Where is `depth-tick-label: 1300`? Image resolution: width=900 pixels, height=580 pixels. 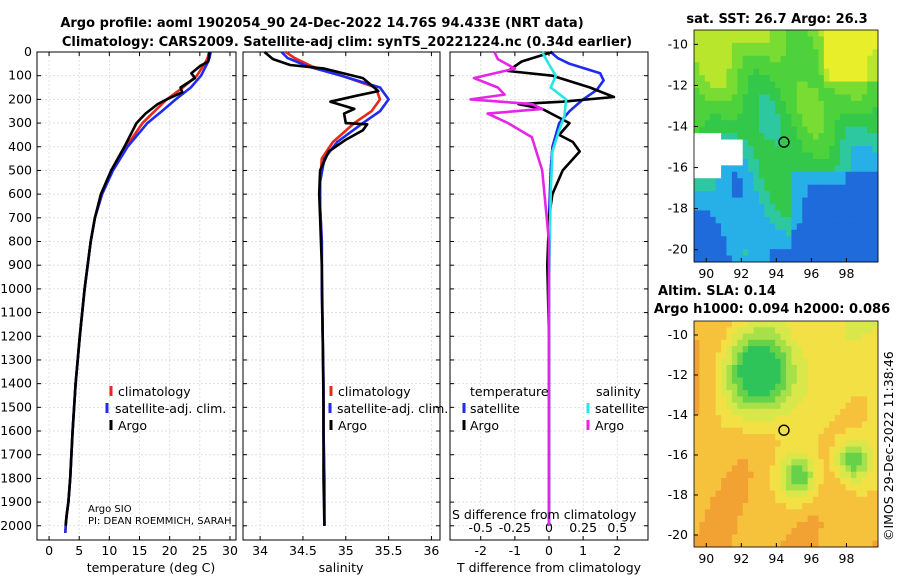 depth-tick-label: 1300 is located at coordinates (16, 359).